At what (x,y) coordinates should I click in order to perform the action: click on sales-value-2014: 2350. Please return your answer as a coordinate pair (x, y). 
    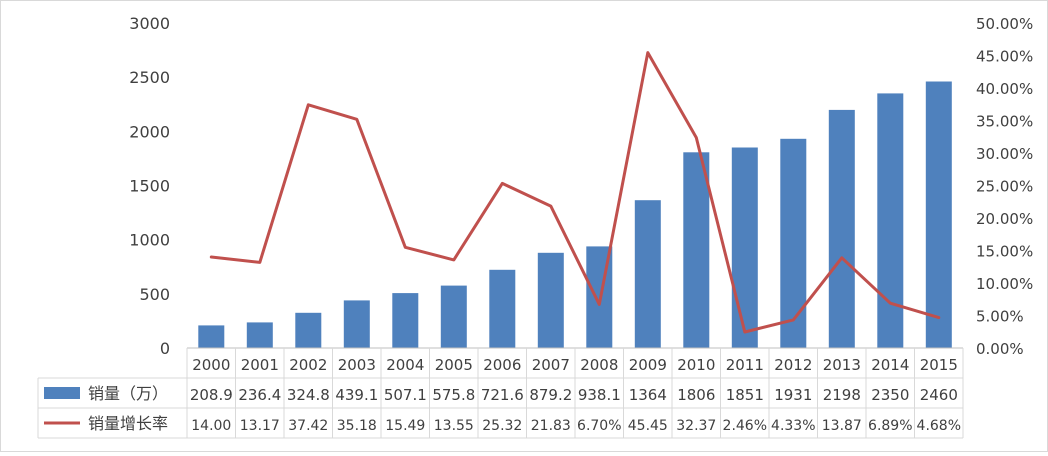
    Looking at the image, I should click on (890, 395).